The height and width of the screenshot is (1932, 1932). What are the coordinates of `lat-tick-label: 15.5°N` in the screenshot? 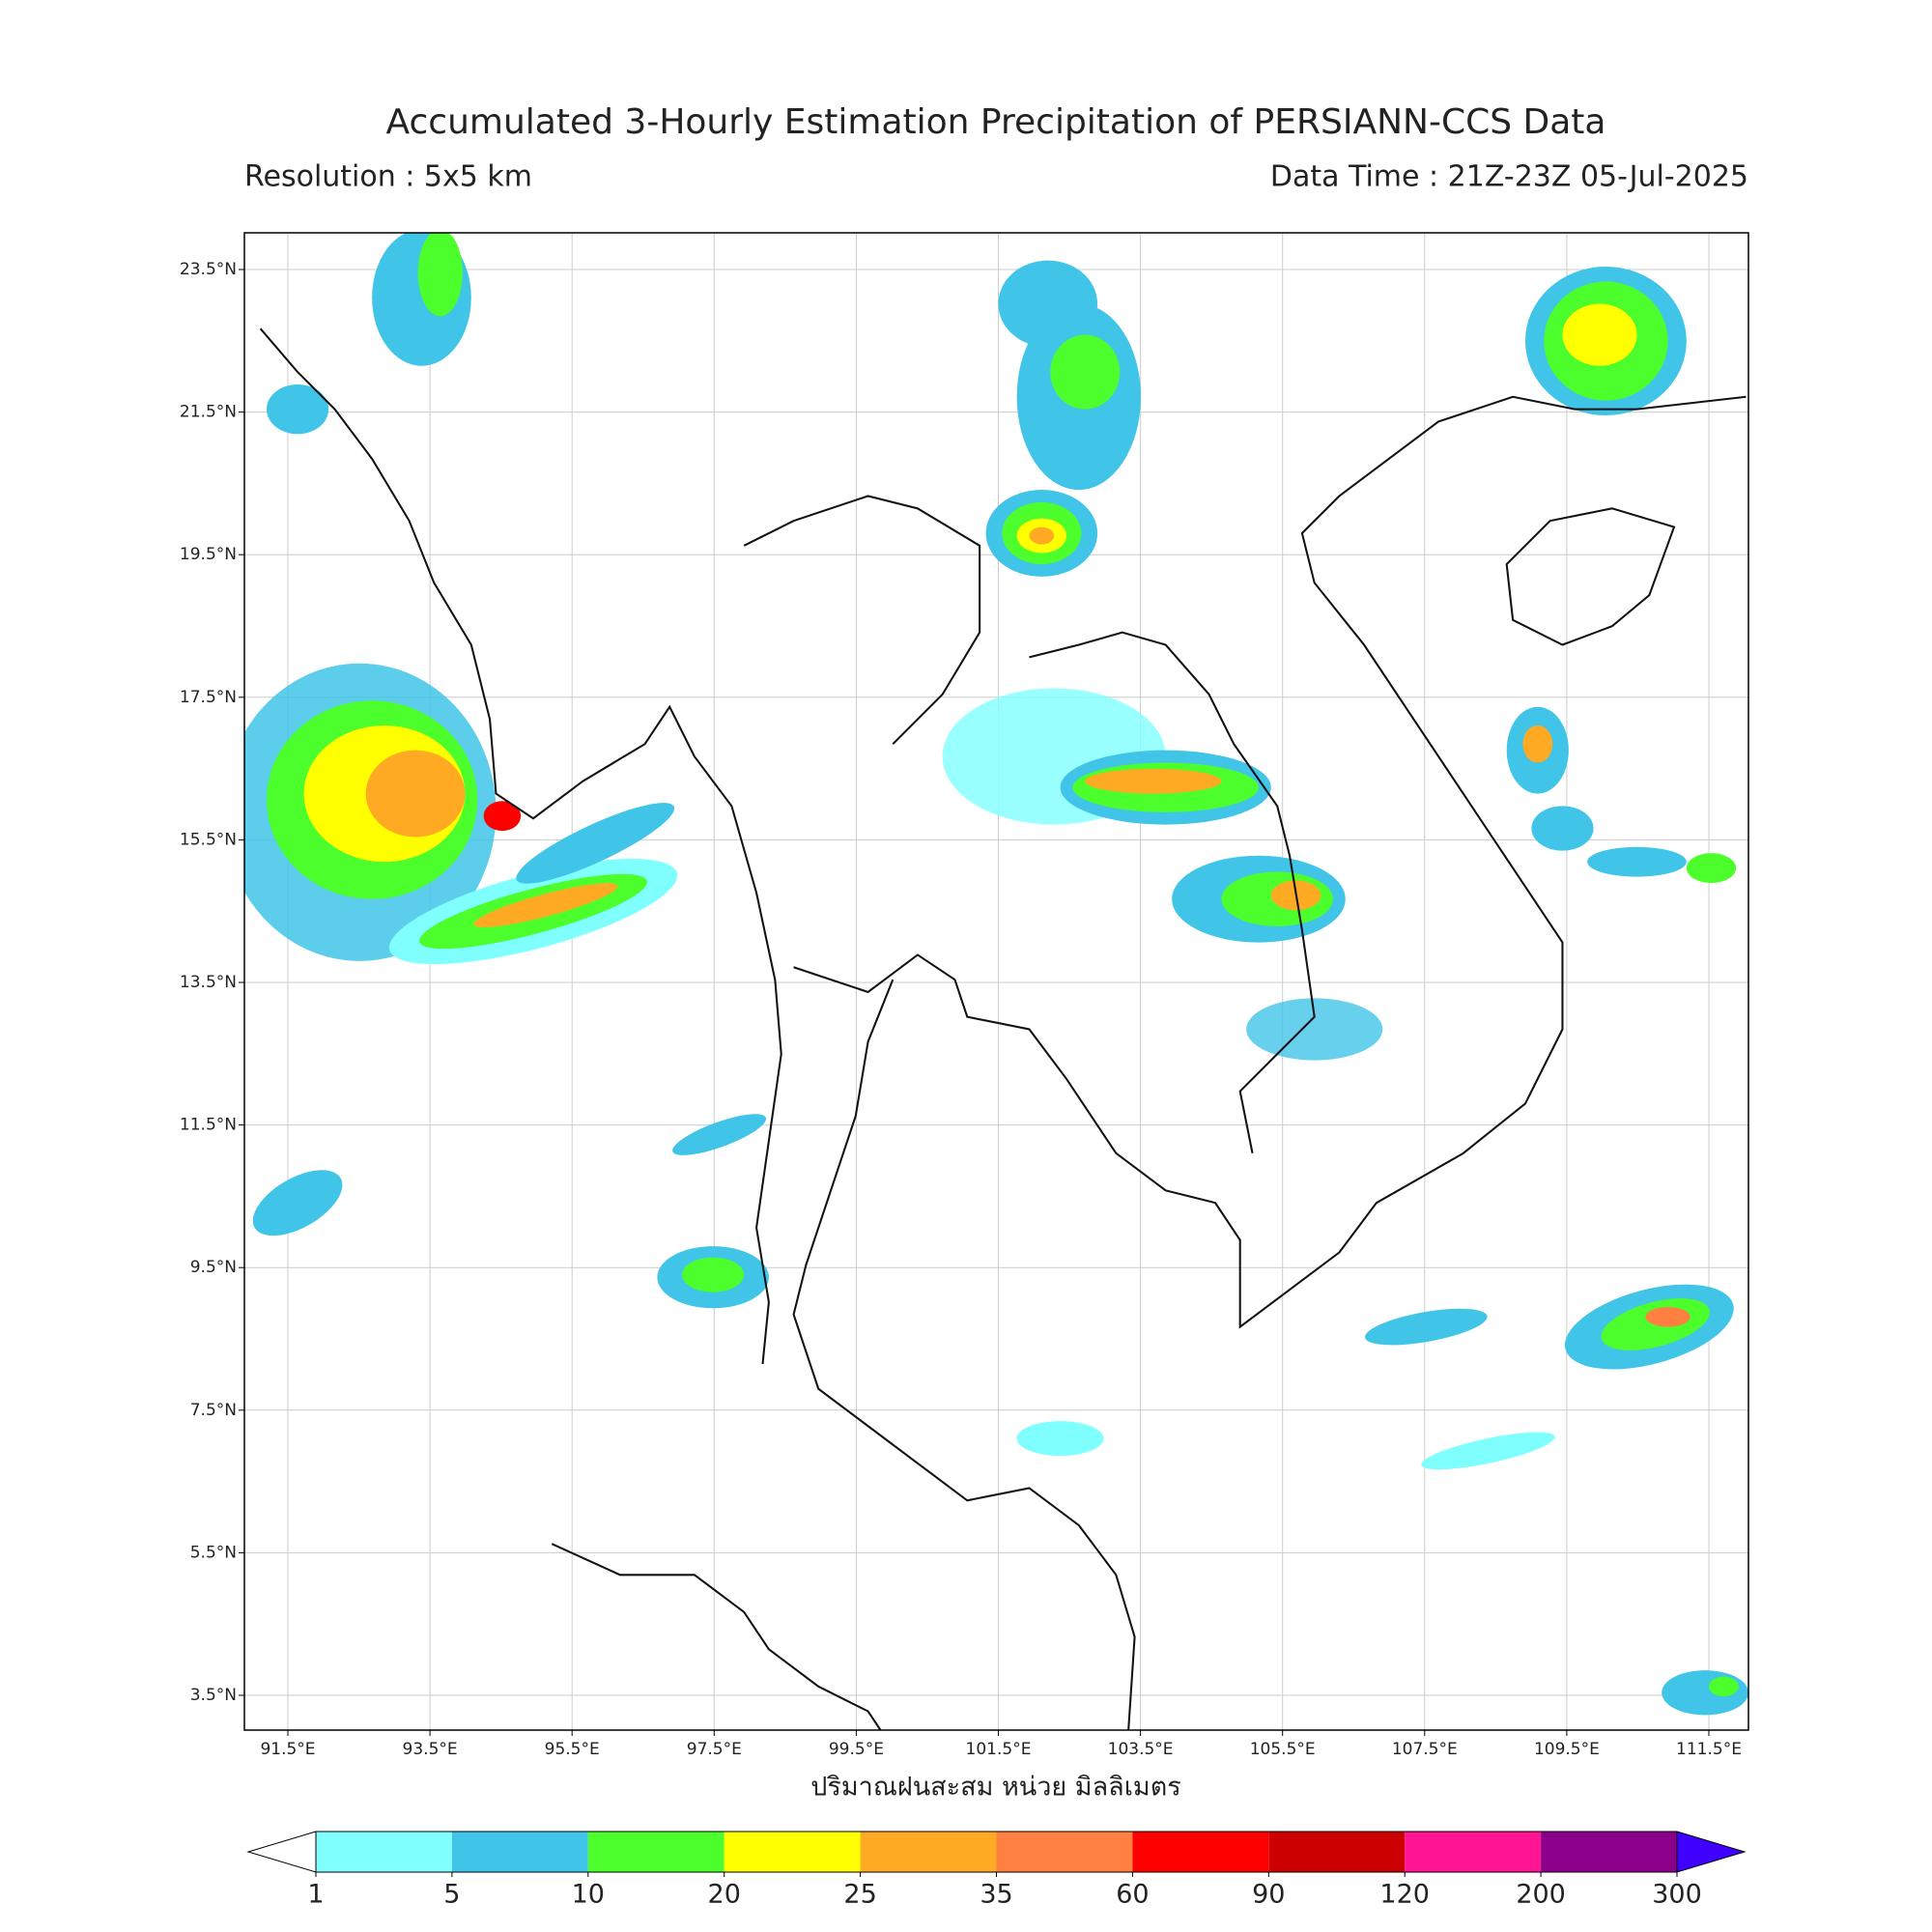 It's located at (208, 839).